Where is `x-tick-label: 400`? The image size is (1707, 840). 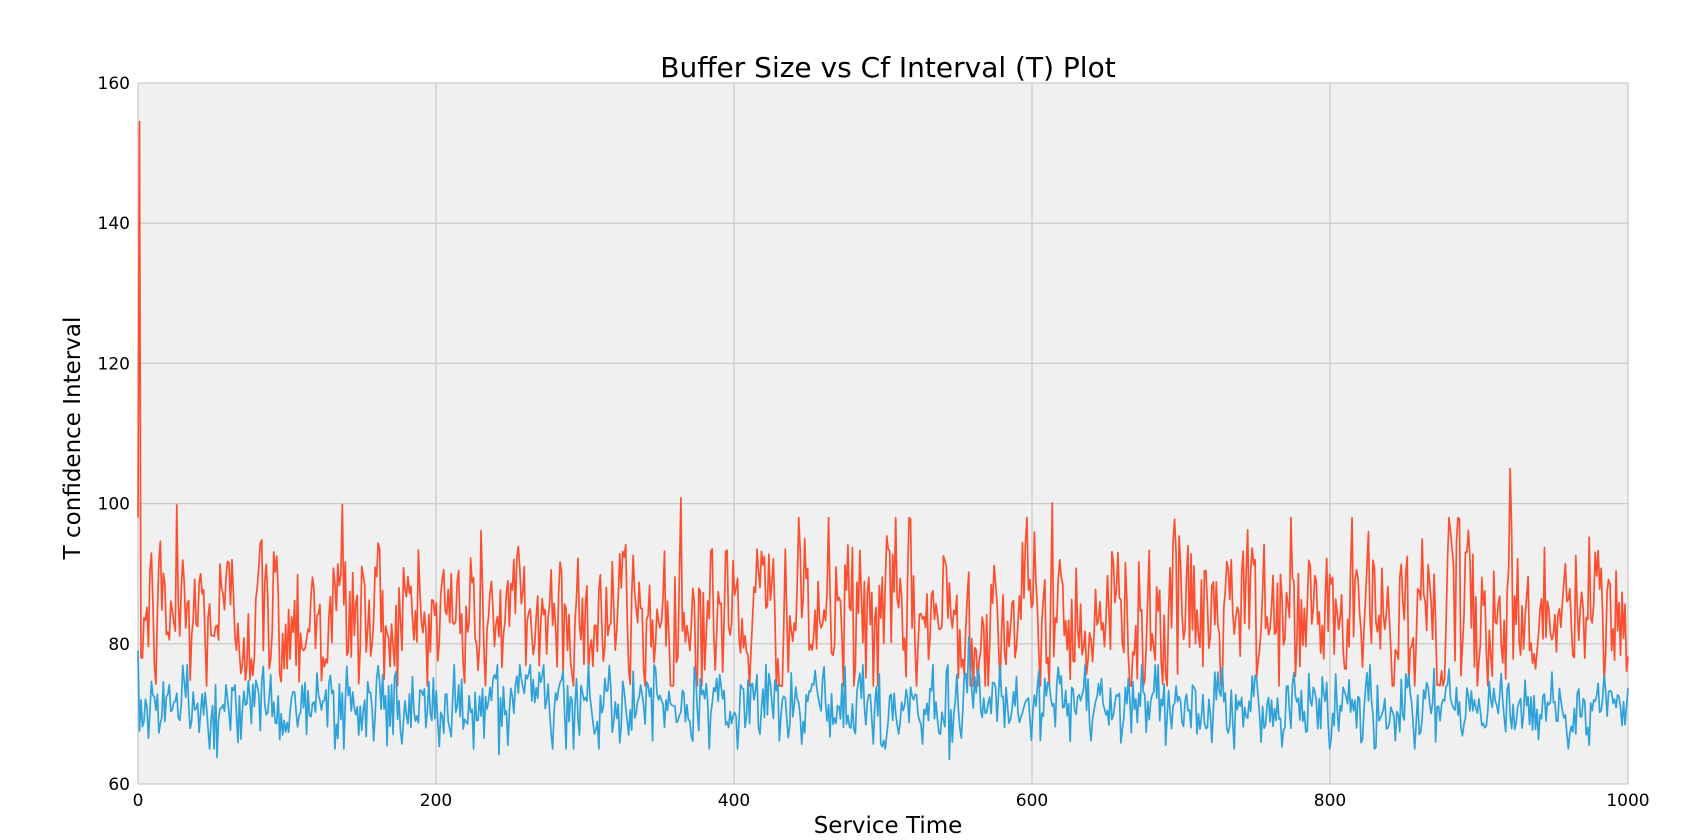 x-tick-label: 400 is located at coordinates (734, 801).